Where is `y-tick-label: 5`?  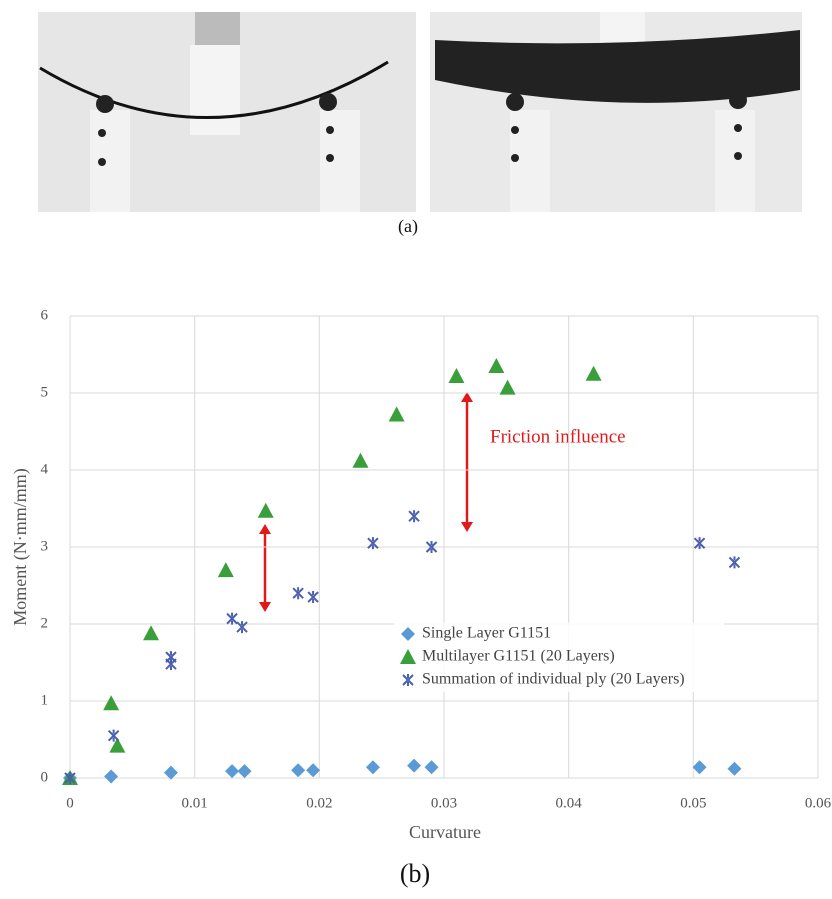 y-tick-label: 5 is located at coordinates (45, 392).